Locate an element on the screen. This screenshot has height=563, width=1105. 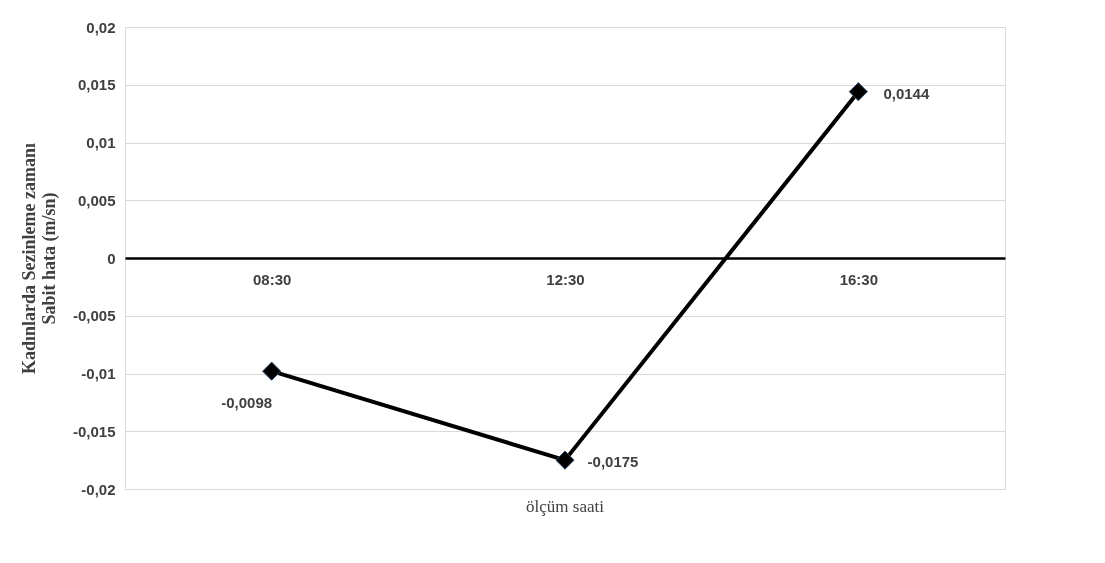
x-tick-label: 16:30 is located at coordinates (859, 279).